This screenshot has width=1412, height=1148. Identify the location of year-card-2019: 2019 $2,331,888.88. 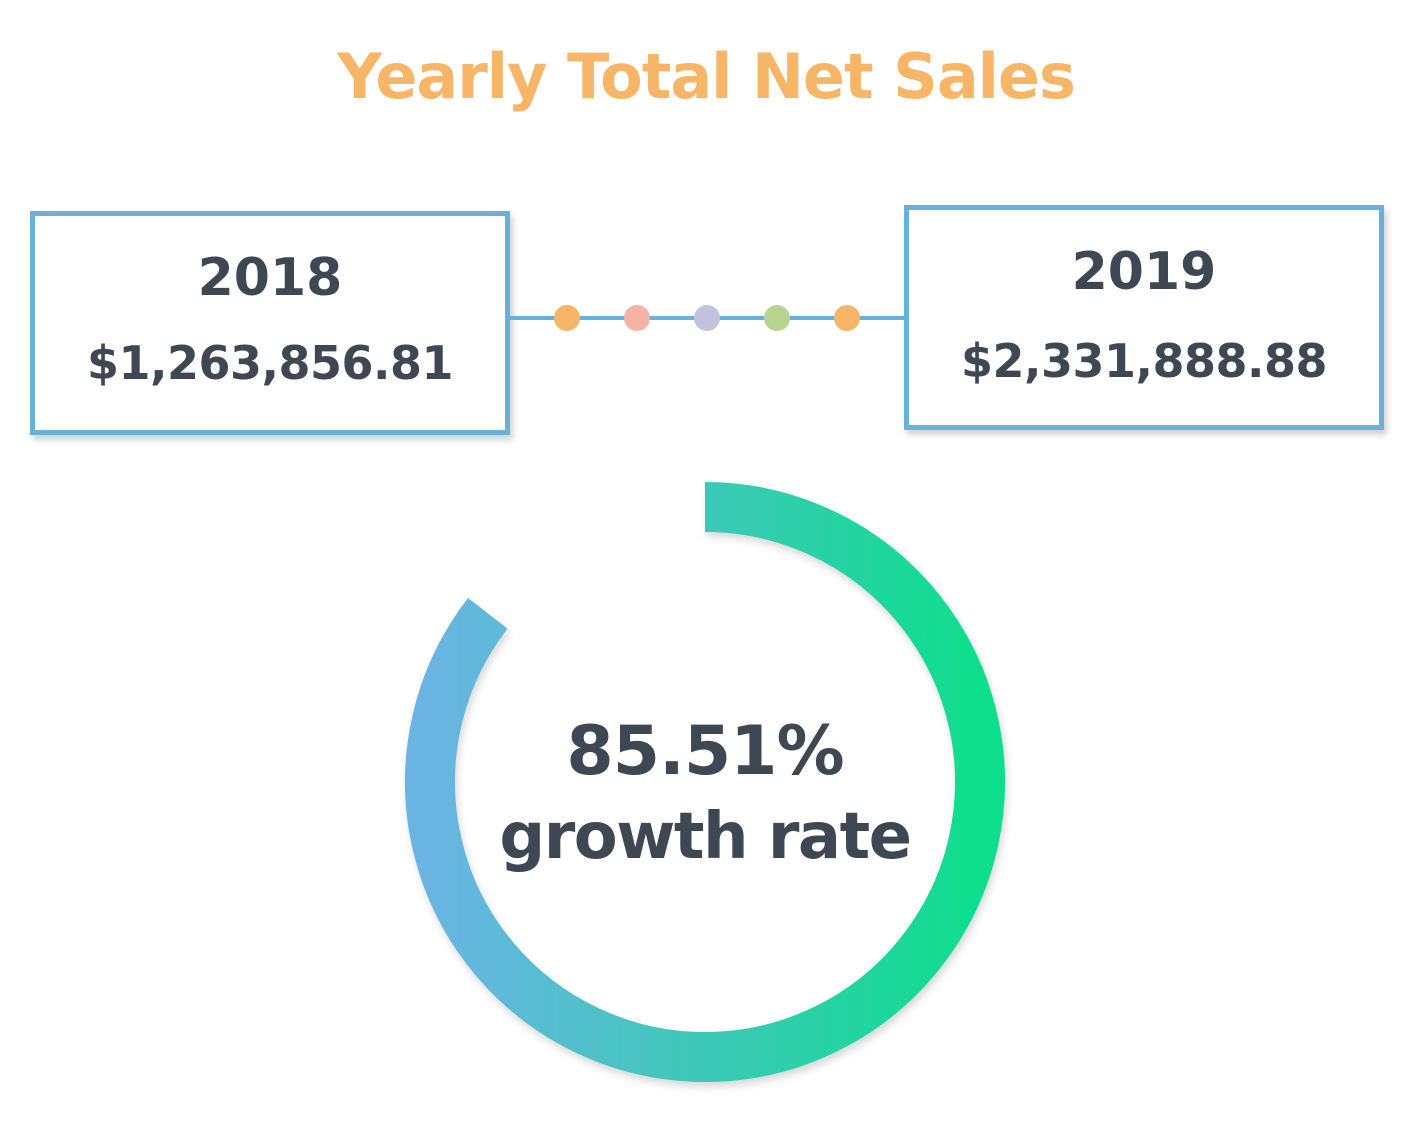
(1144, 317).